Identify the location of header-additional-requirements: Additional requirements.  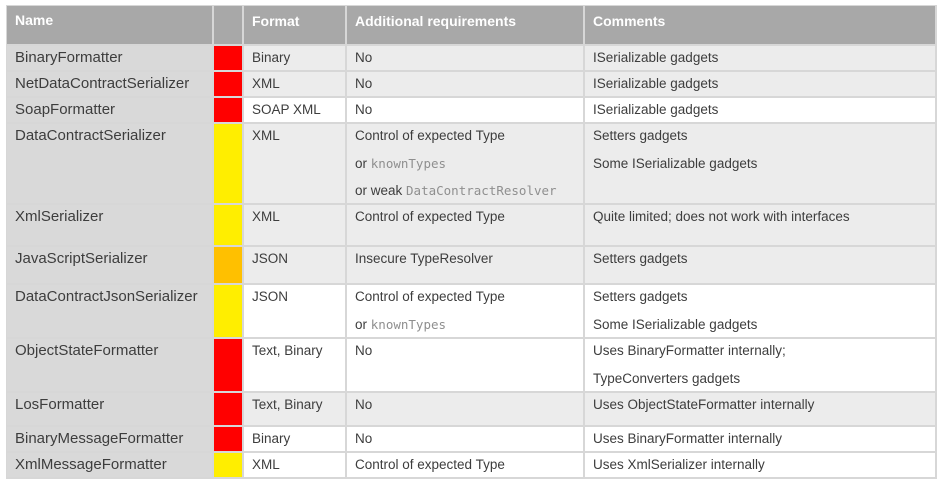
(465, 25).